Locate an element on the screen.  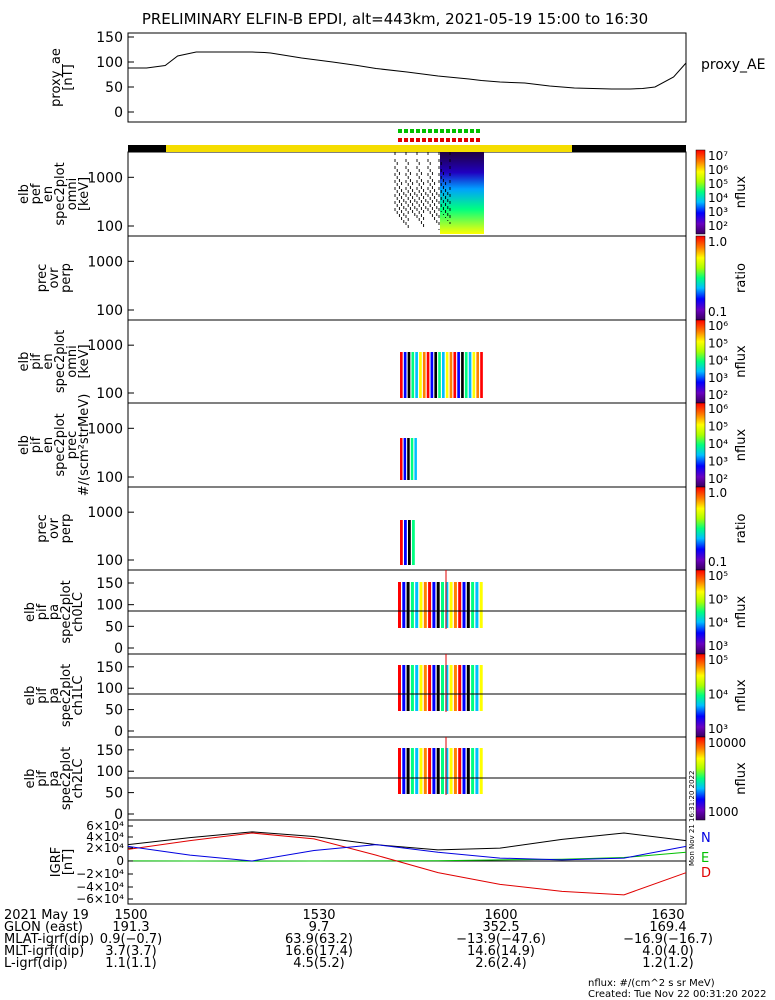
orbit-bar-black-left is located at coordinates (147, 148).